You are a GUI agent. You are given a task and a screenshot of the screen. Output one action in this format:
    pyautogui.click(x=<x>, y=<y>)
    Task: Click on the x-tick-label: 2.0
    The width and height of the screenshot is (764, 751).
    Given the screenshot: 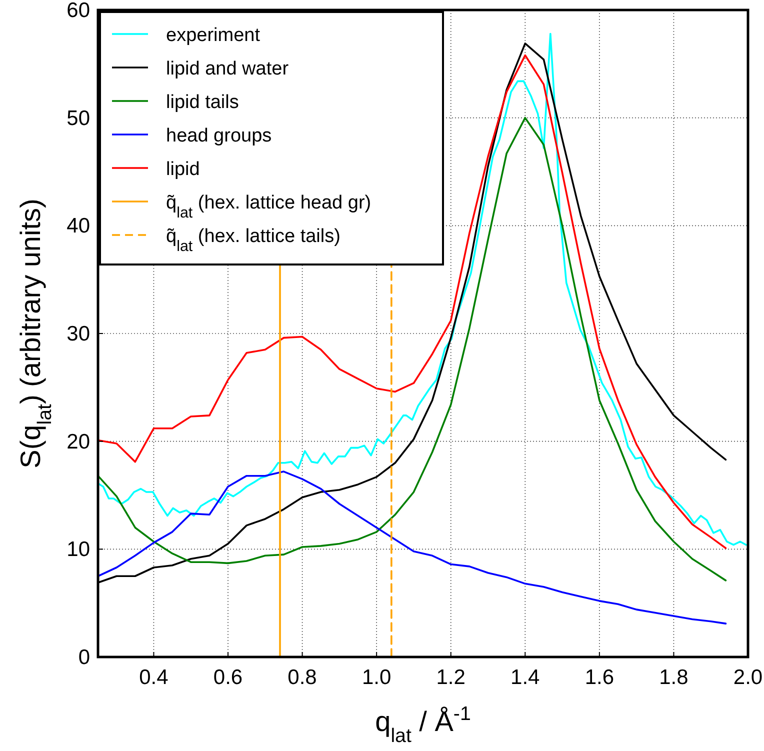 What is the action you would take?
    pyautogui.click(x=748, y=677)
    